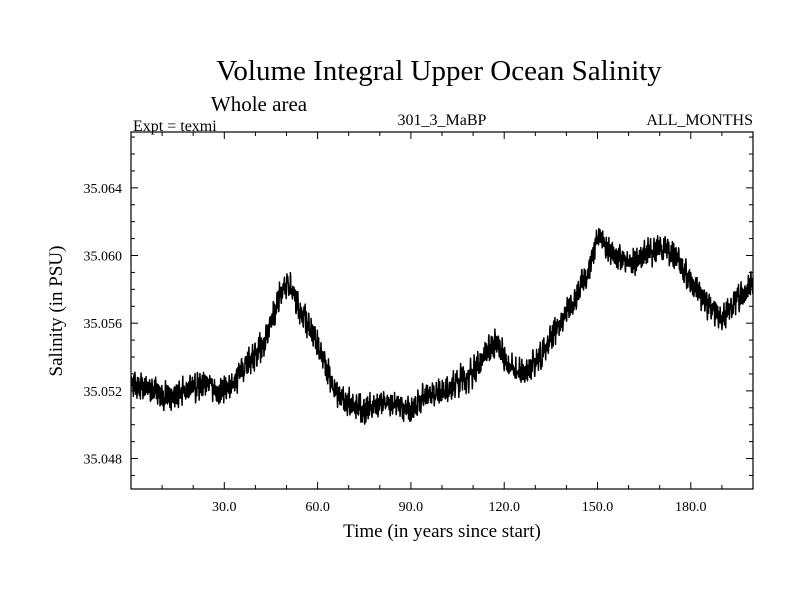  Describe the element at coordinates (56, 311) in the screenshot. I see `y-axis-label: Salinity (in PSU)` at that location.